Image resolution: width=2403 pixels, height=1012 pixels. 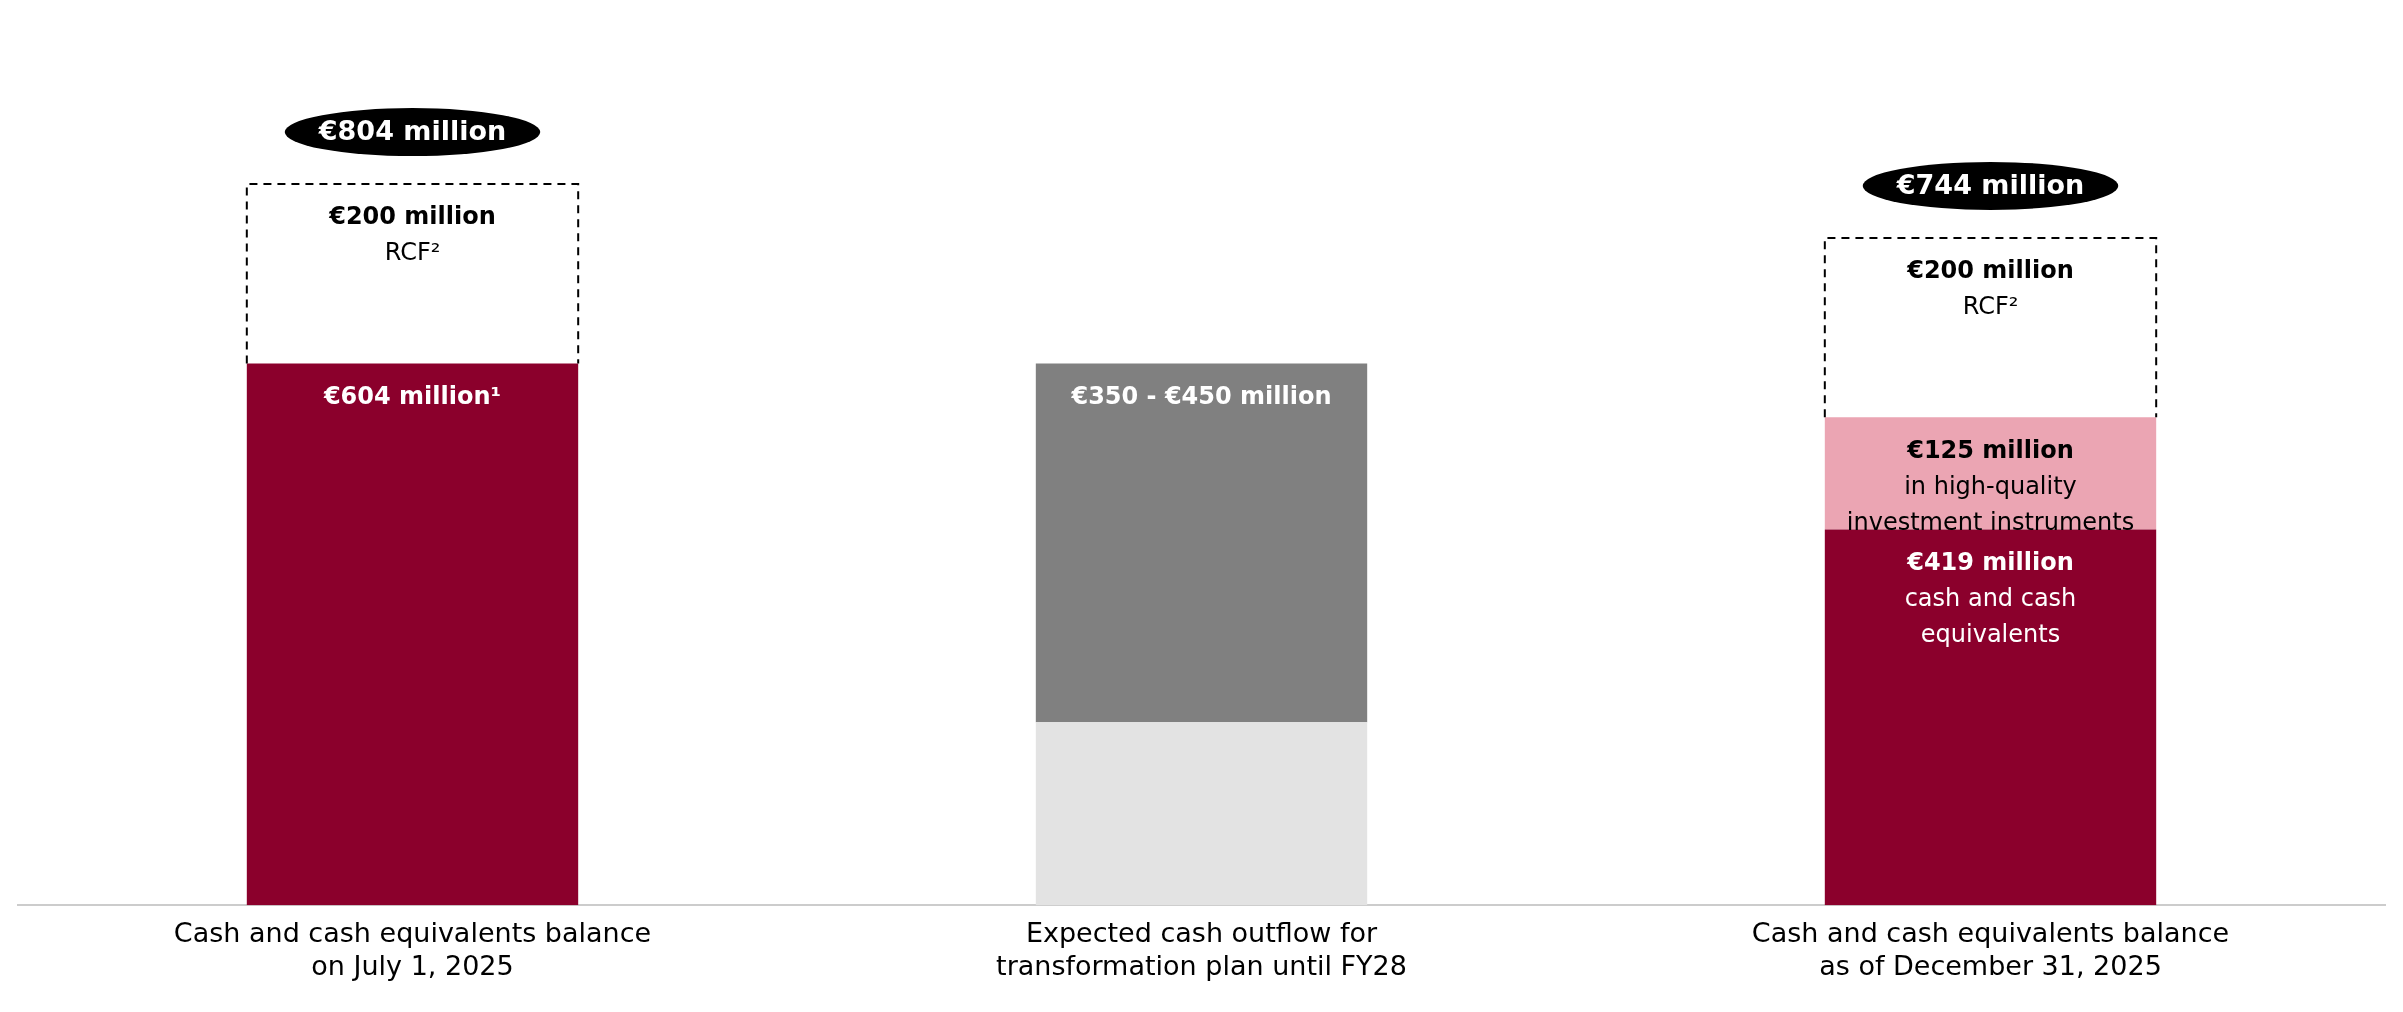 I want to click on x-tick-label: Cash and cash equivalents balance on July 1, 2025, so click(x=412, y=949).